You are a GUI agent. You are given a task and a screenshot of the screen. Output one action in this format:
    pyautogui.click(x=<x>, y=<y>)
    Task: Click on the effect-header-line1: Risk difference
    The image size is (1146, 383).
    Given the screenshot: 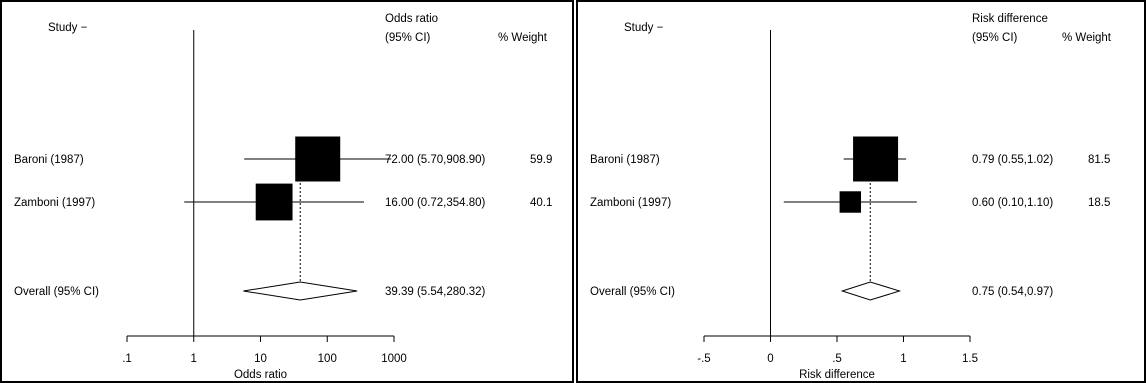 What is the action you would take?
    pyautogui.click(x=1010, y=19)
    